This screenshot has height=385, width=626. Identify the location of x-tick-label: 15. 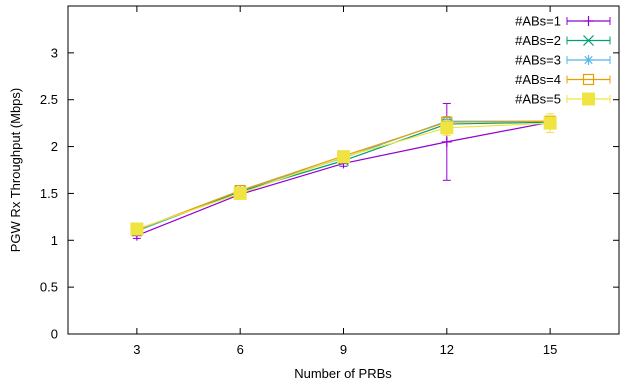
(550, 349).